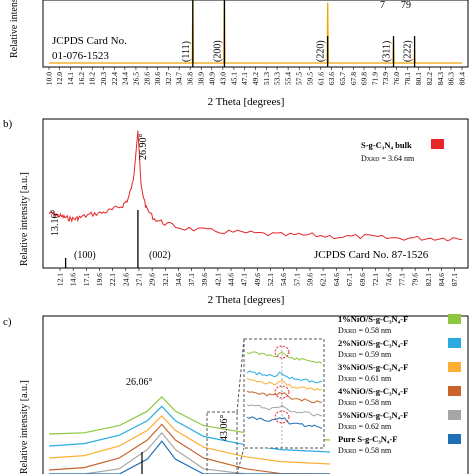  Describe the element at coordinates (138, 279) in the screenshot. I see `panel-b-tick-label: 27.1` at that location.